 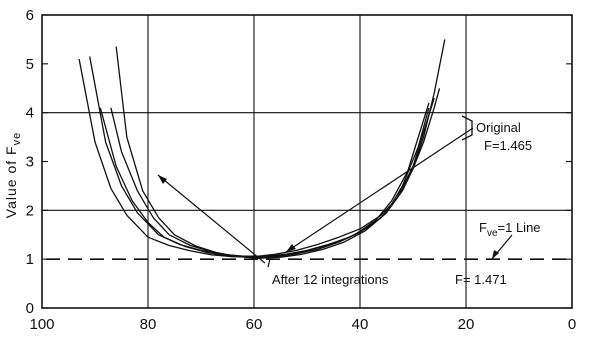 What do you see at coordinates (30, 259) in the screenshot?
I see `y-tick-label-1: 1` at bounding box center [30, 259].